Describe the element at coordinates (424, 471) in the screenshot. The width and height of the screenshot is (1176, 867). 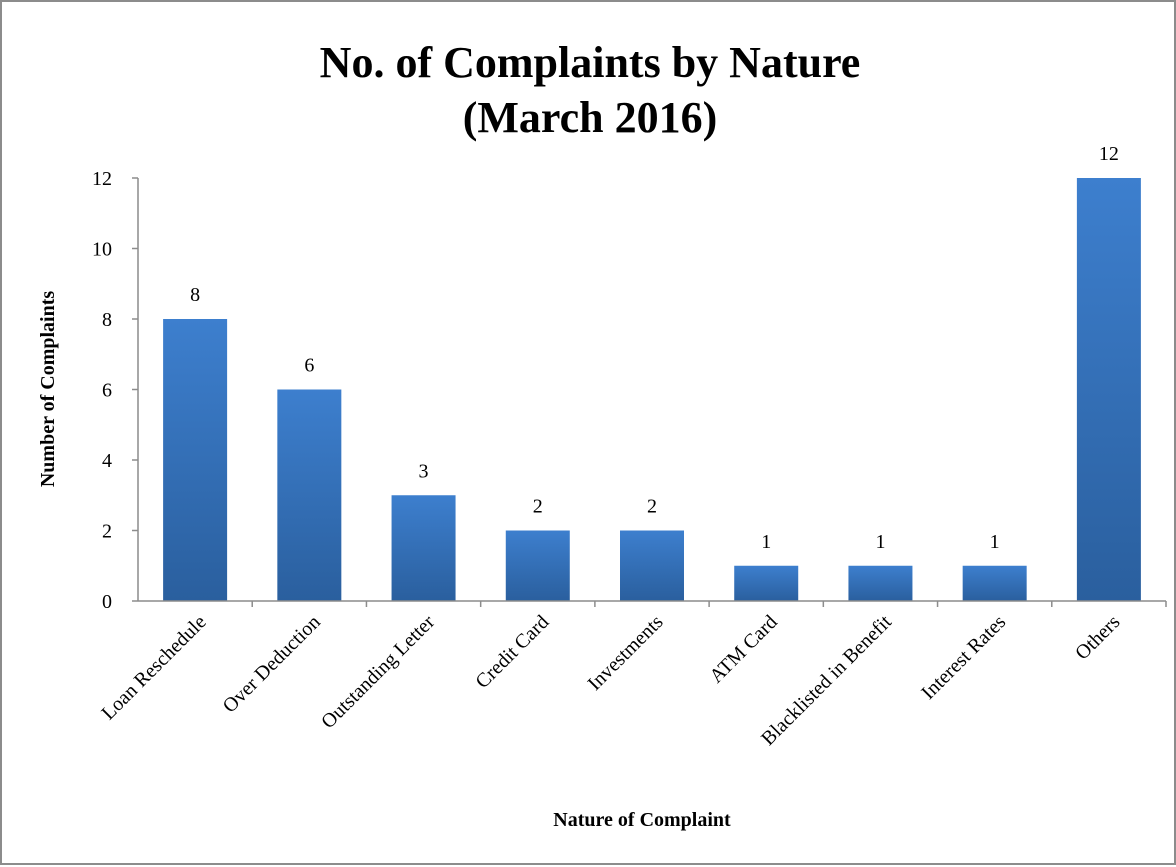
I see `data-label: 3` at that location.